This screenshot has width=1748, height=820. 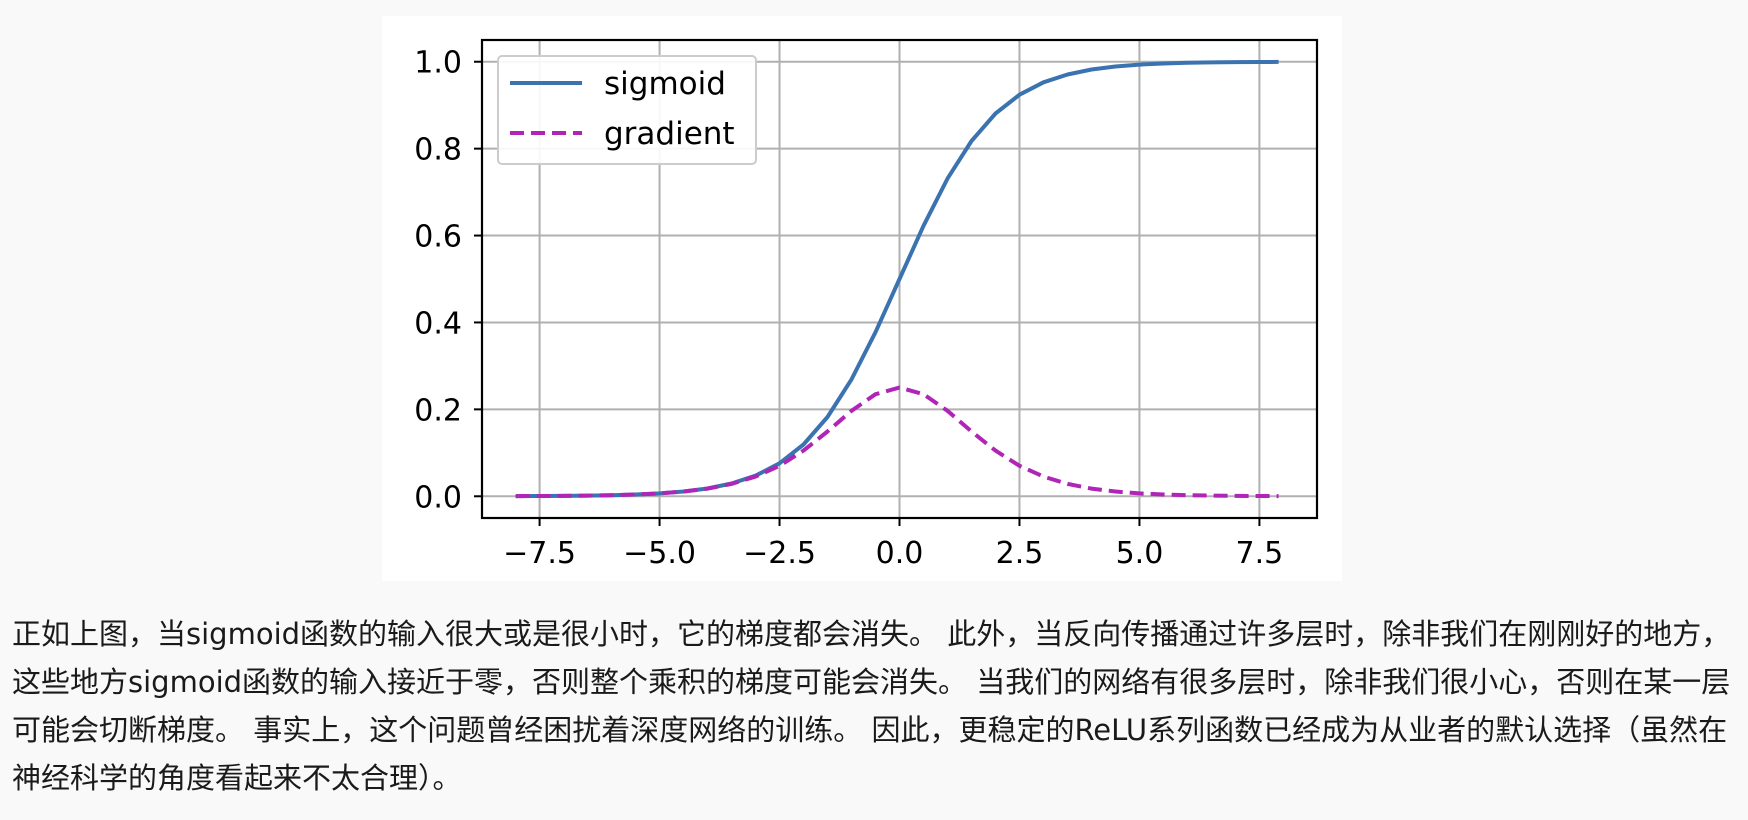 What do you see at coordinates (779, 553) in the screenshot?
I see `x-tick-label: −2.5` at bounding box center [779, 553].